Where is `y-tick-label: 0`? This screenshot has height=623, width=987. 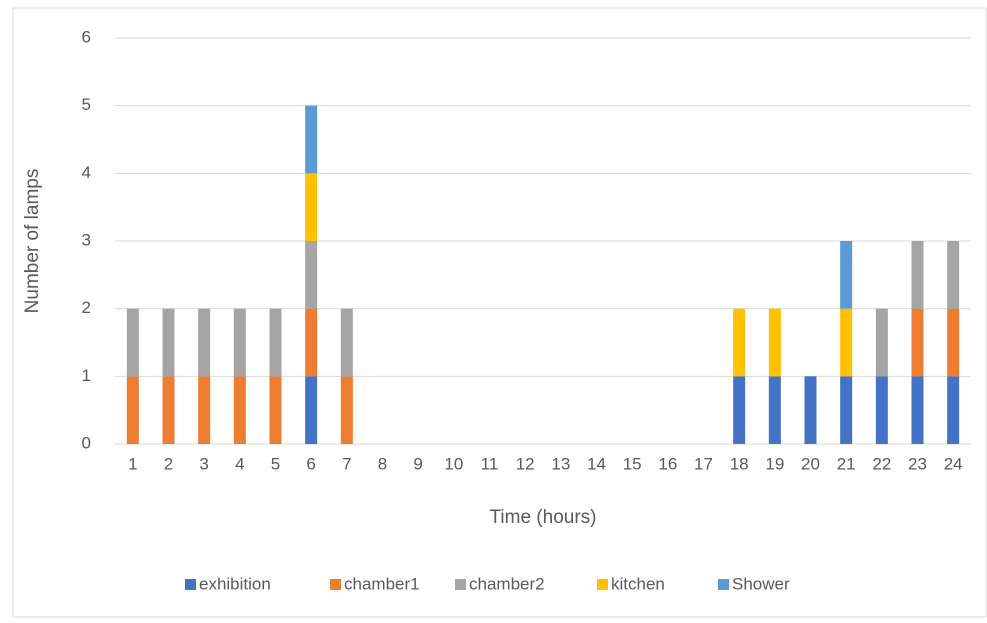 y-tick-label: 0 is located at coordinates (86, 442).